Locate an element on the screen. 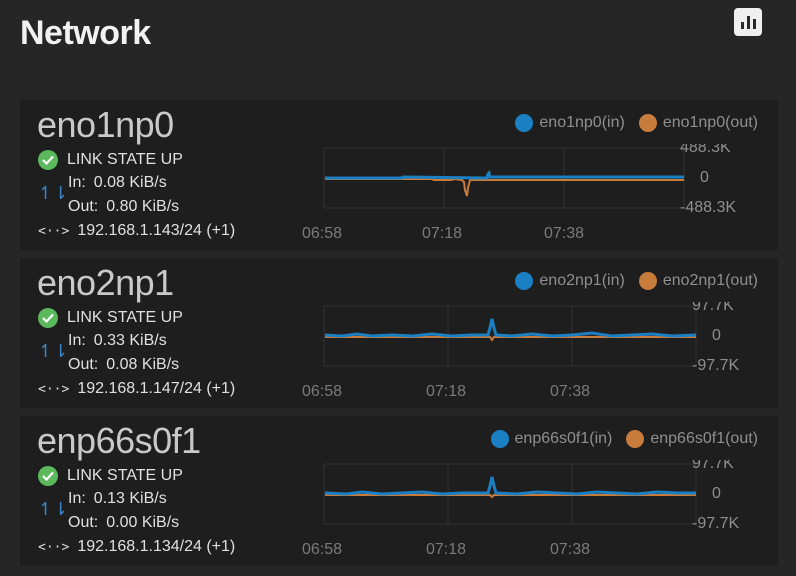 This screenshot has width=796, height=576. in-rate-value: 0.13 KiB/s is located at coordinates (130, 498).